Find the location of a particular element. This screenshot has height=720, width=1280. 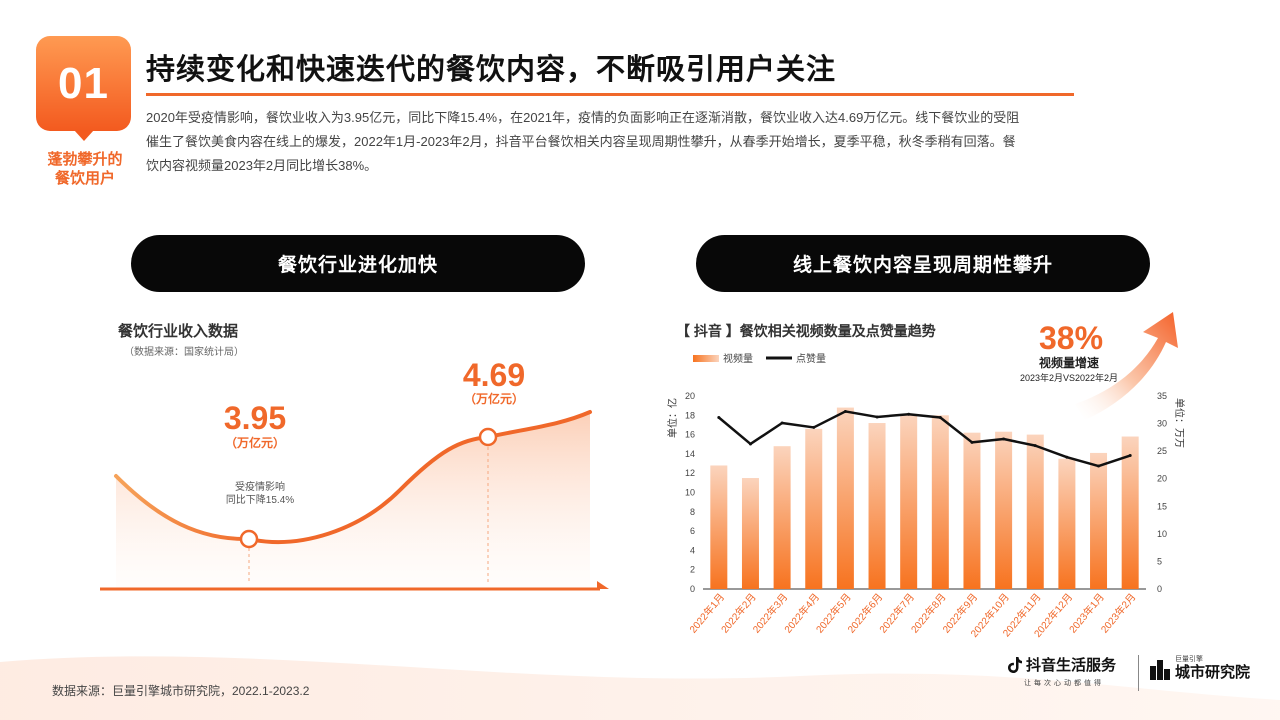

unit-label-2020: （万亿元） is located at coordinates (255, 442).